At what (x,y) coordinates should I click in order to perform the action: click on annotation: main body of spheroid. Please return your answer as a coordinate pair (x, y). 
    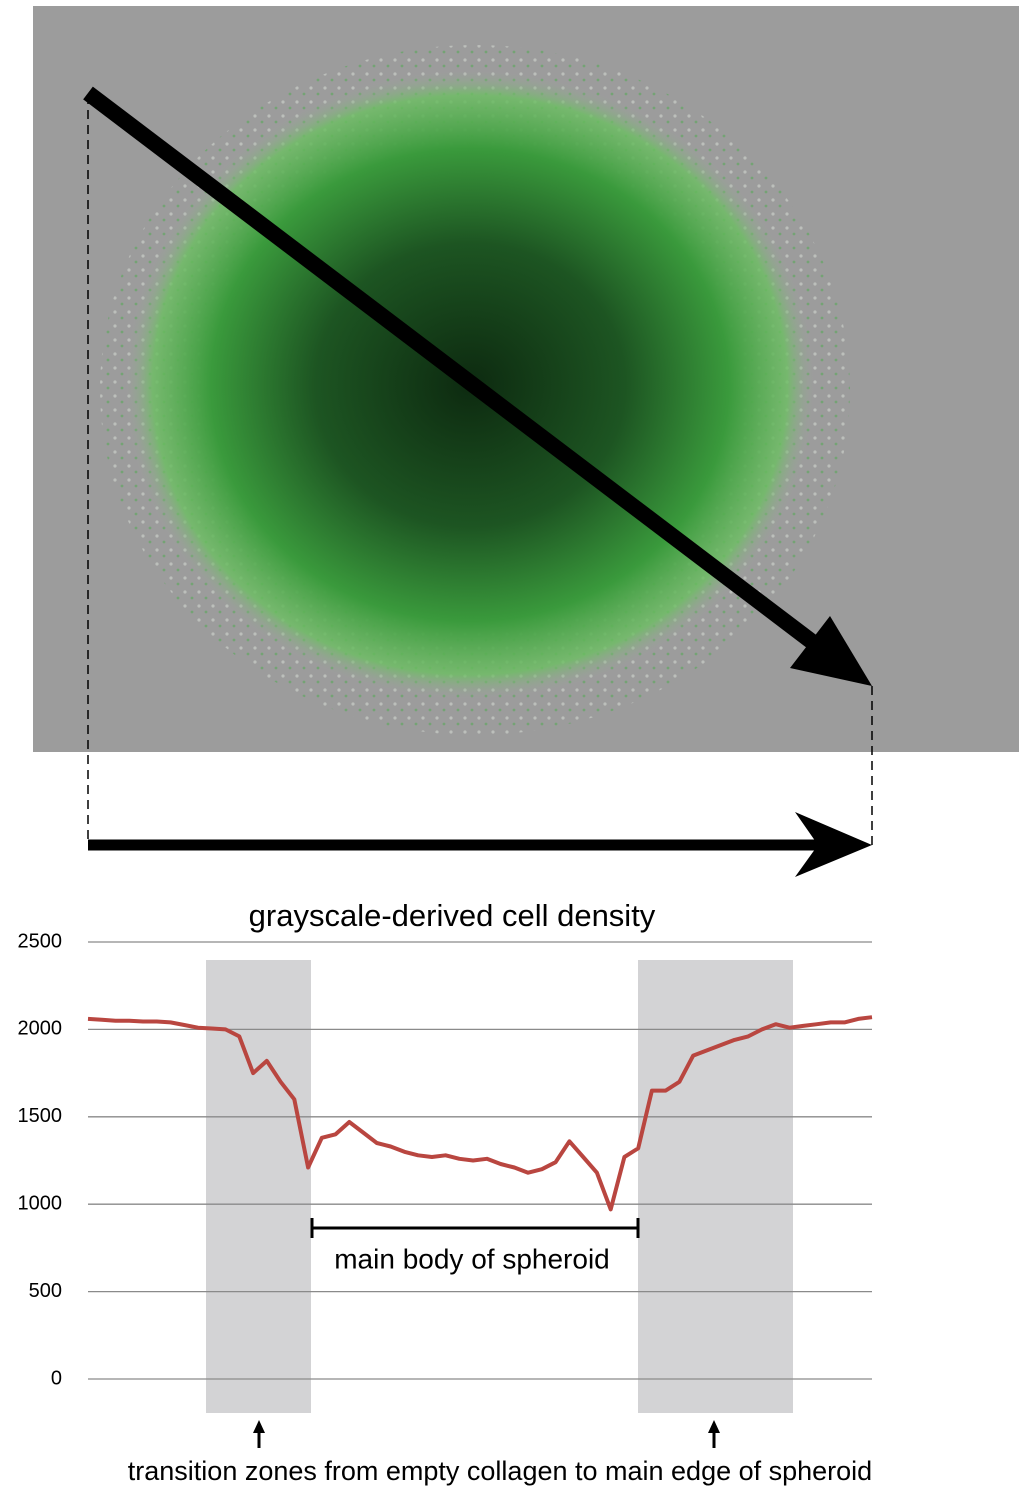
    Looking at the image, I should click on (472, 1258).